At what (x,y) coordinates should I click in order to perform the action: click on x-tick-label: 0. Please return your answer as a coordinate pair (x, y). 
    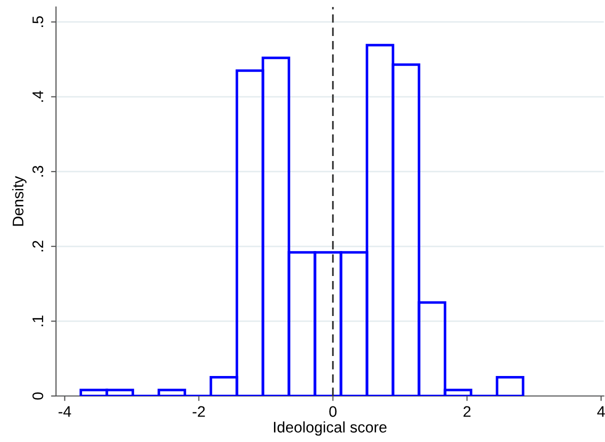
    Looking at the image, I should click on (333, 411).